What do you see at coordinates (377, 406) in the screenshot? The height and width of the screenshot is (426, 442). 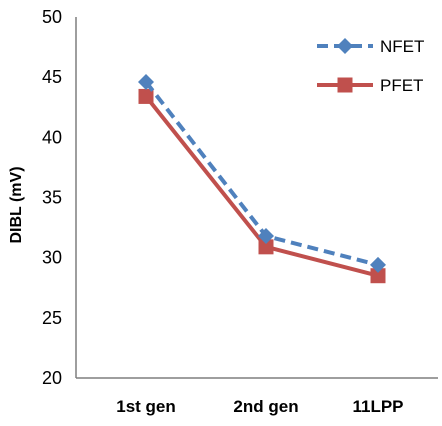 I see `x-tick-label: 11LPP` at bounding box center [377, 406].